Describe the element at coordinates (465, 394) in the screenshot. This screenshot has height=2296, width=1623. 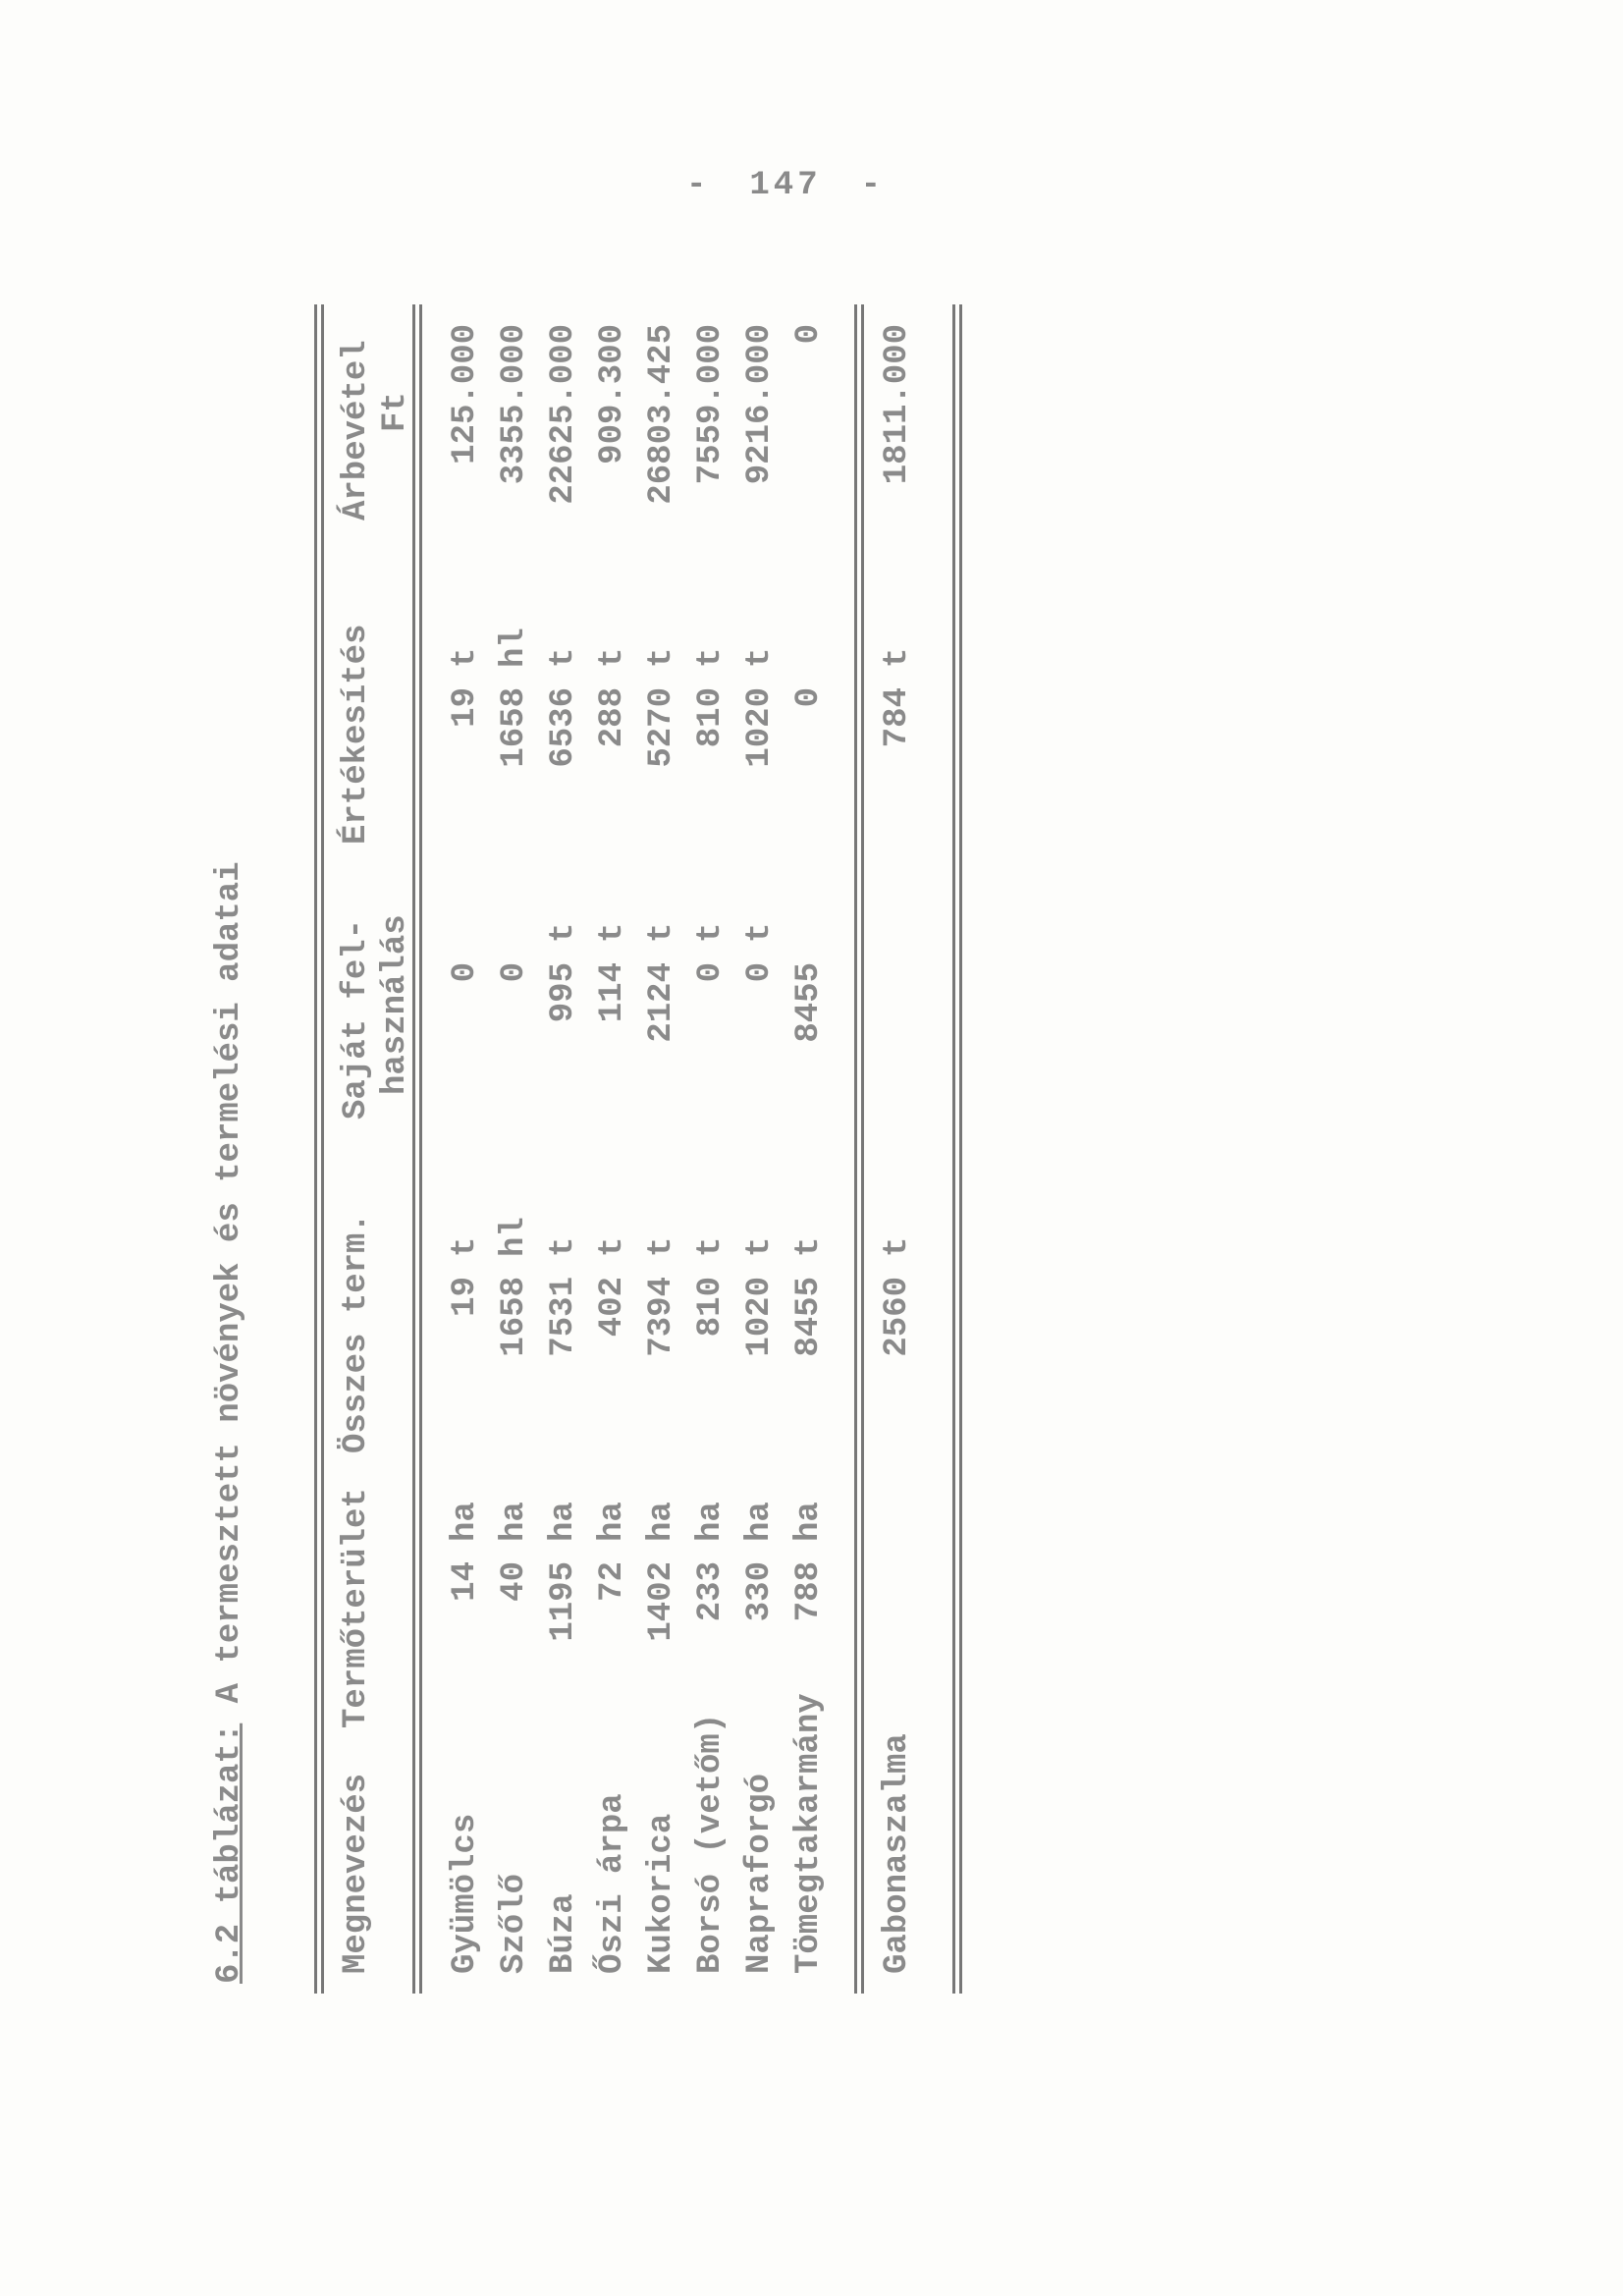
I see `cell-revenue: 125.000` at that location.